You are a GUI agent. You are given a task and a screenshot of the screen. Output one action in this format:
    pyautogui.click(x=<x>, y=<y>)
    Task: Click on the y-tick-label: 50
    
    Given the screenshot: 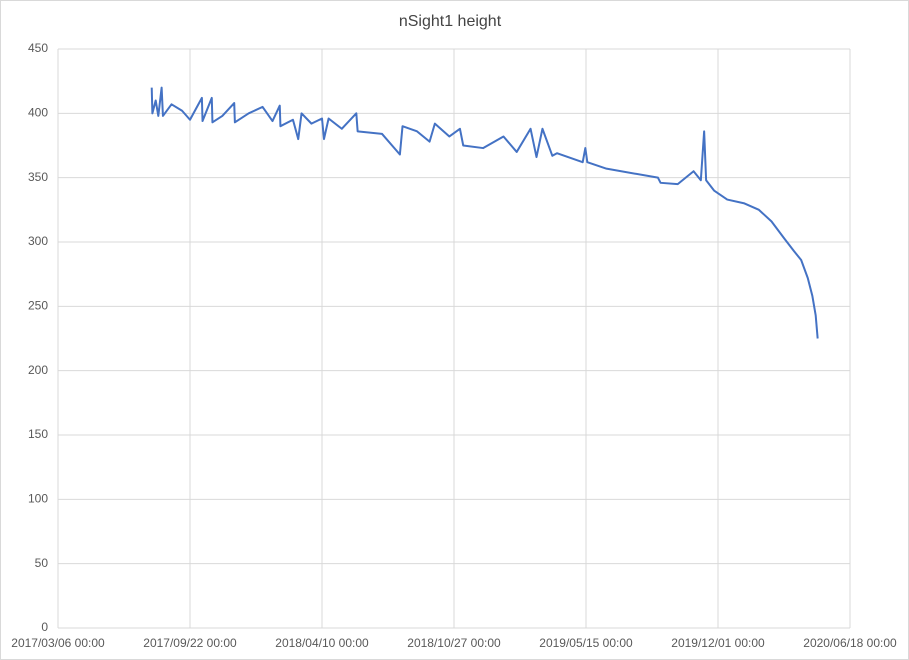 What is the action you would take?
    pyautogui.click(x=42, y=563)
    